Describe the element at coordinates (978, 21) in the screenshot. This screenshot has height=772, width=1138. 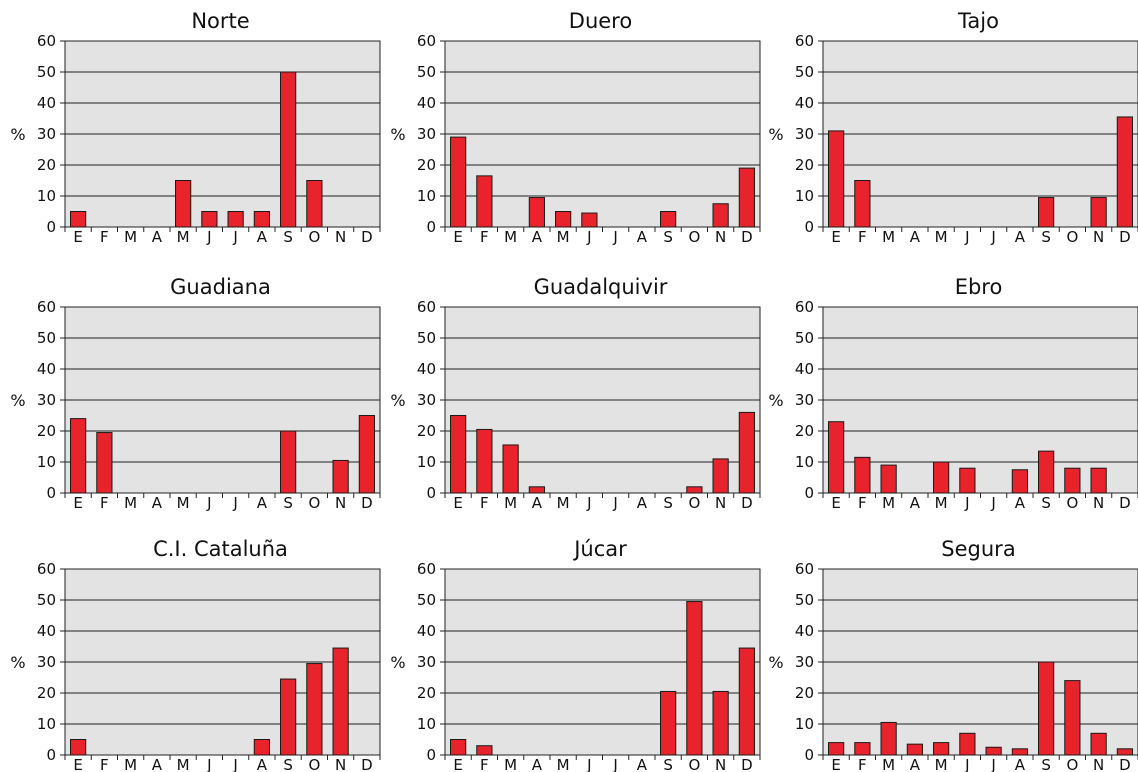
I see `chart-title: Tajo` at that location.